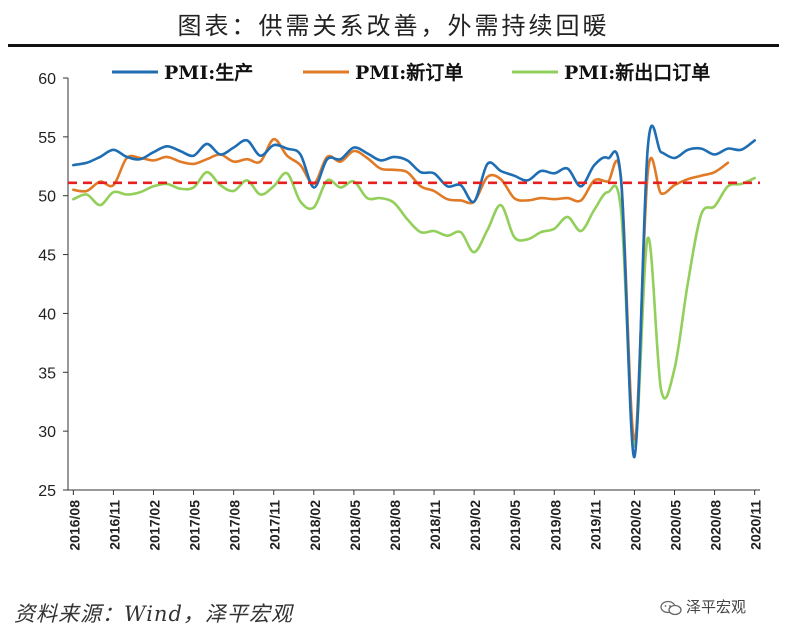  What do you see at coordinates (515, 525) in the screenshot?
I see `x-tick-label: 2019/05` at bounding box center [515, 525].